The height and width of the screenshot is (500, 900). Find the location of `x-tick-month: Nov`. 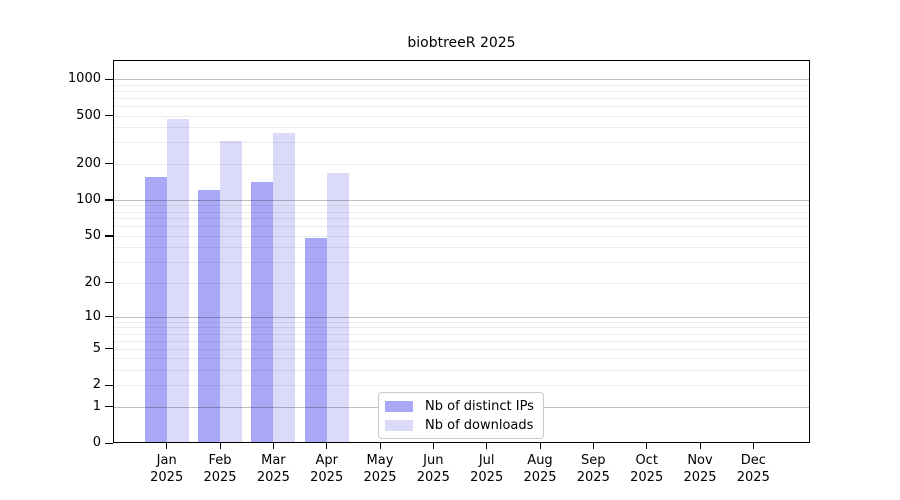

x-tick-month: Nov is located at coordinates (700, 460).